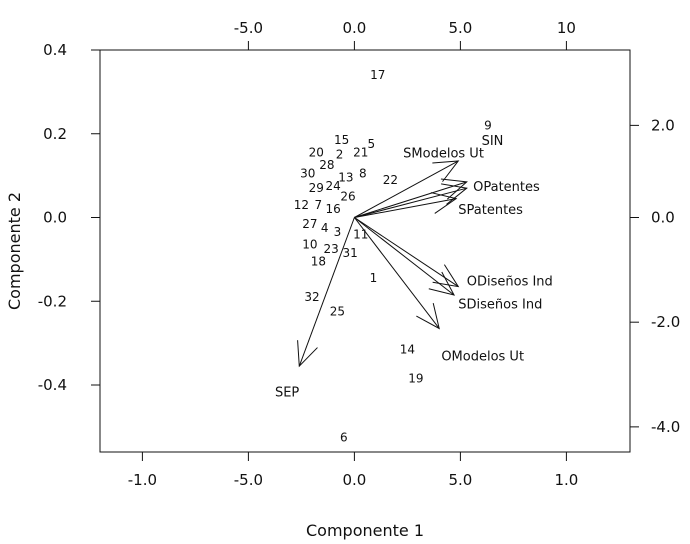 The image size is (690, 544). What do you see at coordinates (52, 385) in the screenshot?
I see `y-left-tick-label: -0.4` at bounding box center [52, 385].